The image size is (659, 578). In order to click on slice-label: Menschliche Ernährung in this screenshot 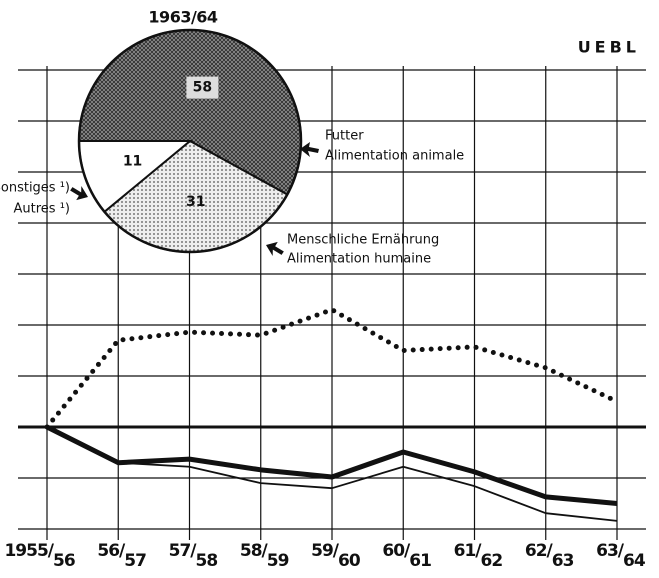, I will do `click(363, 240)`.